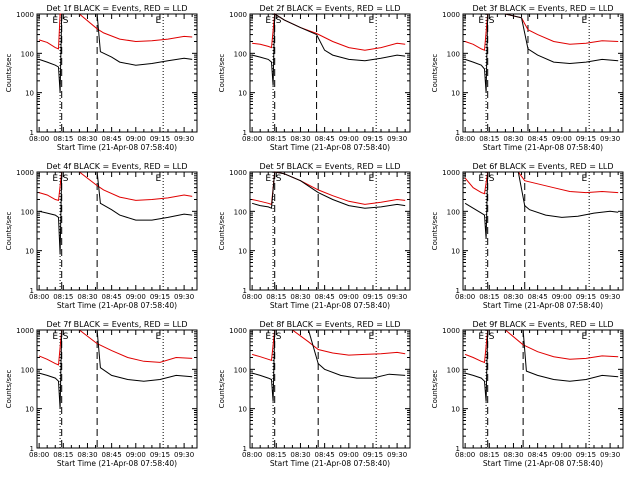  What do you see at coordinates (542, 324) in the screenshot?
I see `panel-title: Det 9f BLACK = Events, RED = LLD` at bounding box center [542, 324].